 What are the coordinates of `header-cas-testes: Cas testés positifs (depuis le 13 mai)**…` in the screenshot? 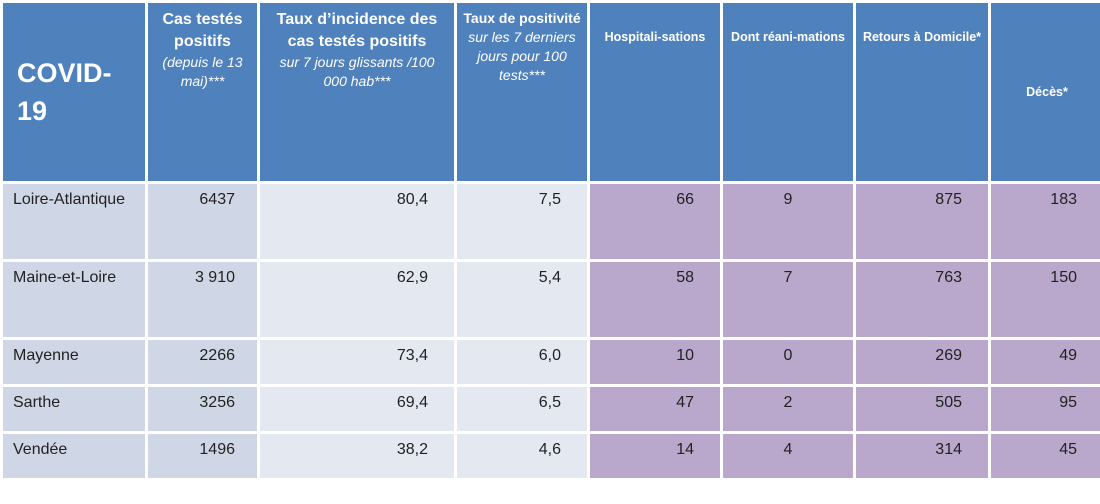 It's located at (202, 92).